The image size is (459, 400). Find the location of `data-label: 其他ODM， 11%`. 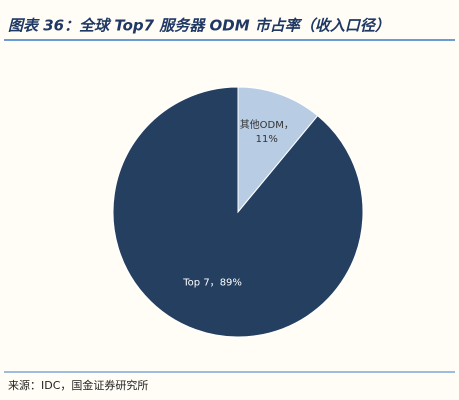

data-label: 其他ODM， 11% is located at coordinates (267, 131).